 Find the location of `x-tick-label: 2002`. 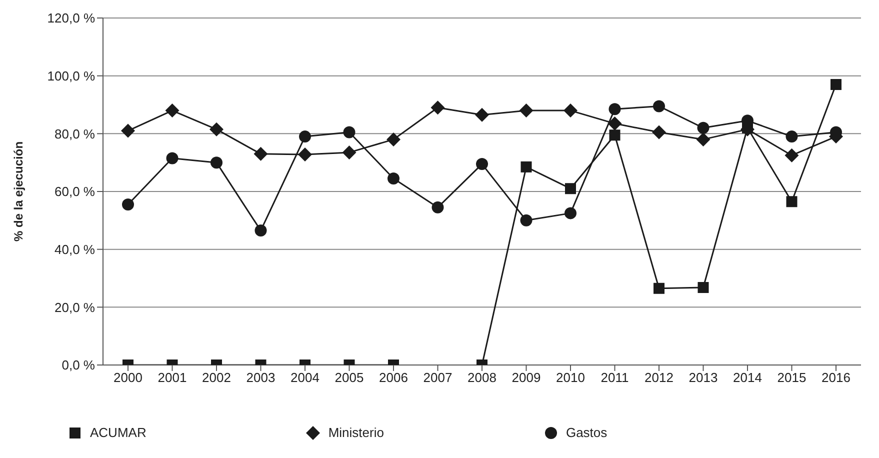

x-tick-label: 2002 is located at coordinates (216, 378).